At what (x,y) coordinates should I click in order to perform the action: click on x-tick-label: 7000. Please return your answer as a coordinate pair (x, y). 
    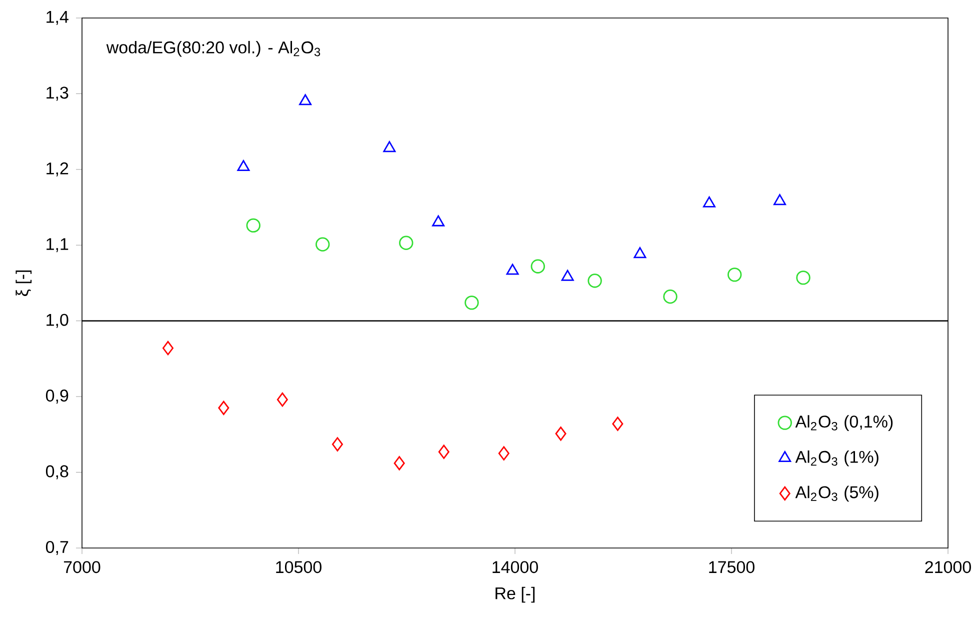
    Looking at the image, I should click on (82, 567).